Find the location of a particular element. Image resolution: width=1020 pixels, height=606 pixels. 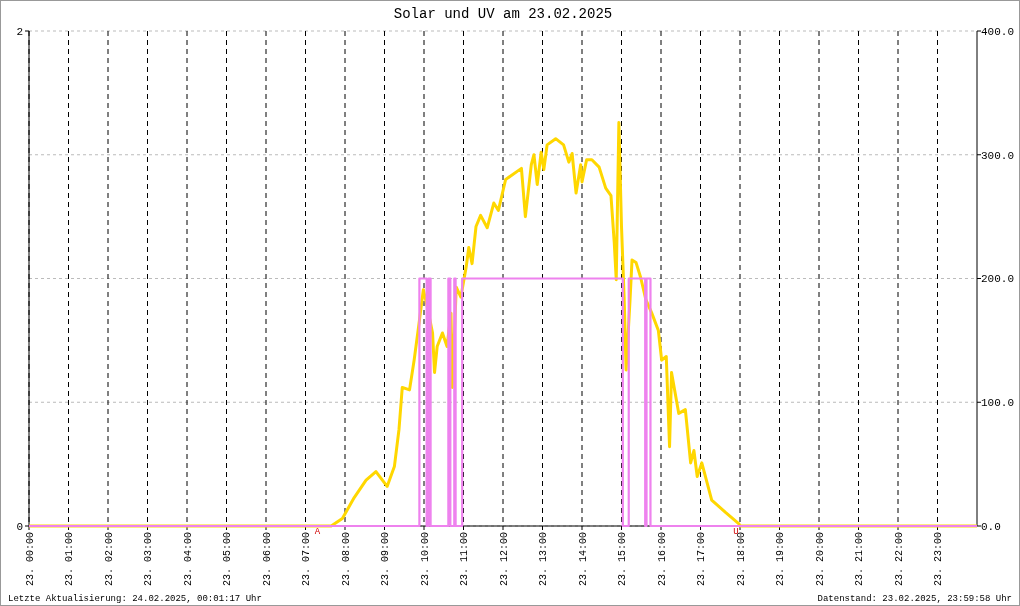

x-tick-label: 23. 22:00 is located at coordinates (899, 559).